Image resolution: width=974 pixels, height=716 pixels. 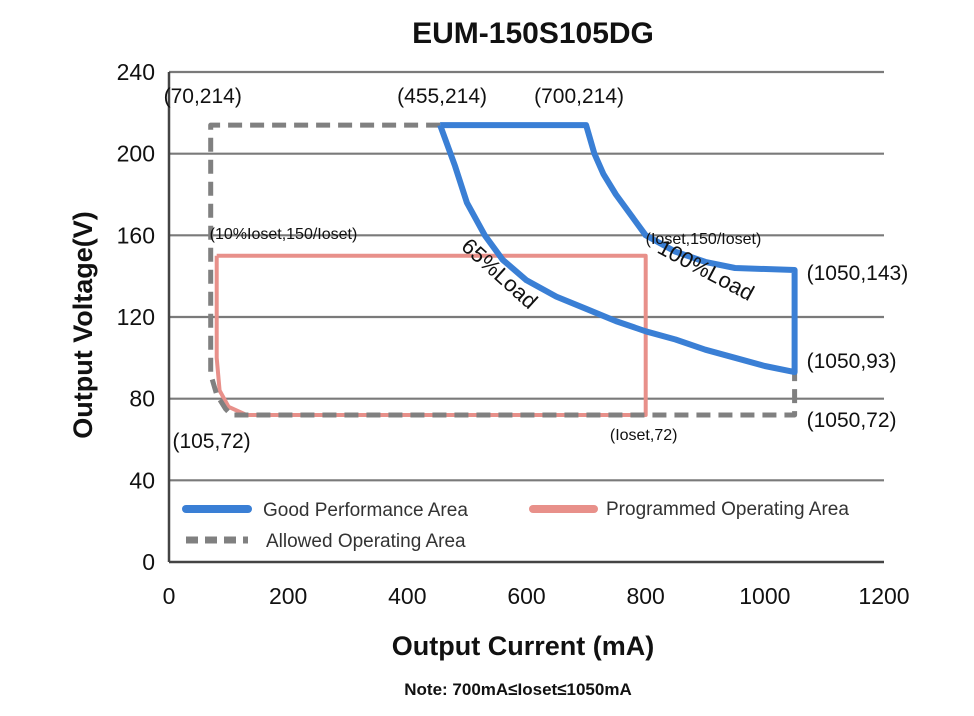 I want to click on chart-title: EUM-150S105DG, so click(x=533, y=33).